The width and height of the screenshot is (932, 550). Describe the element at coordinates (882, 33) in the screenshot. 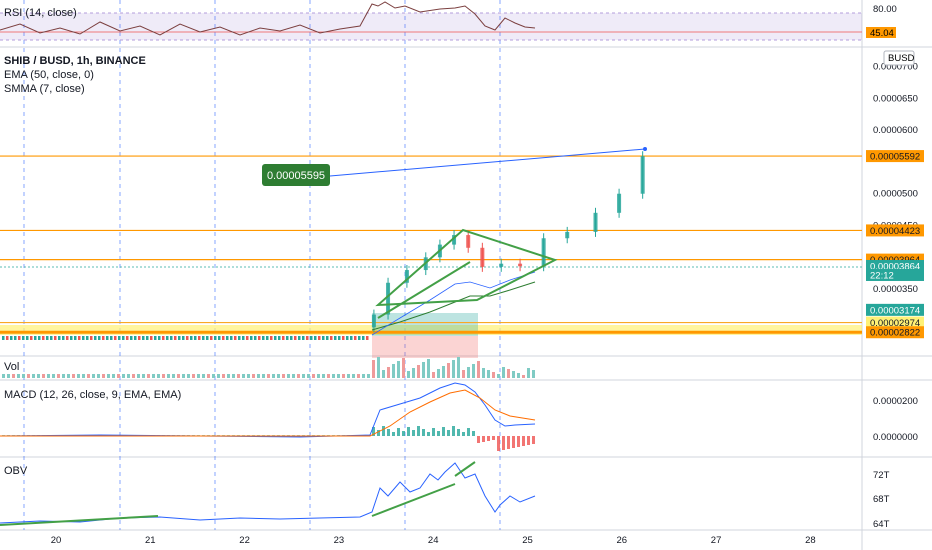

I see `rsi-value: 45.04` at that location.